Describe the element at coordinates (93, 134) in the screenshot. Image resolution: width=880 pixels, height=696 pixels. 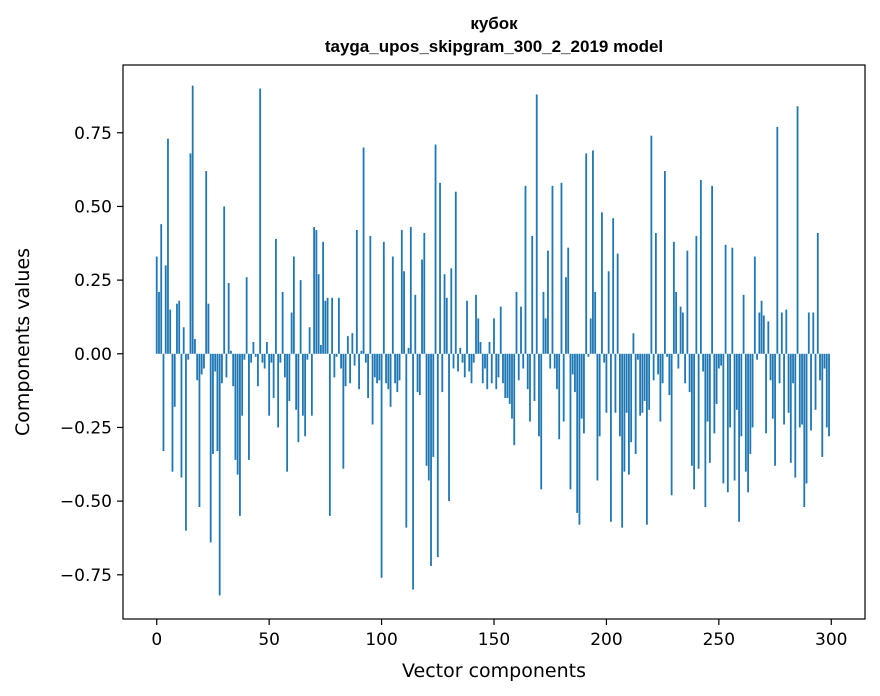
I see `y-tick-label: 0.75` at that location.